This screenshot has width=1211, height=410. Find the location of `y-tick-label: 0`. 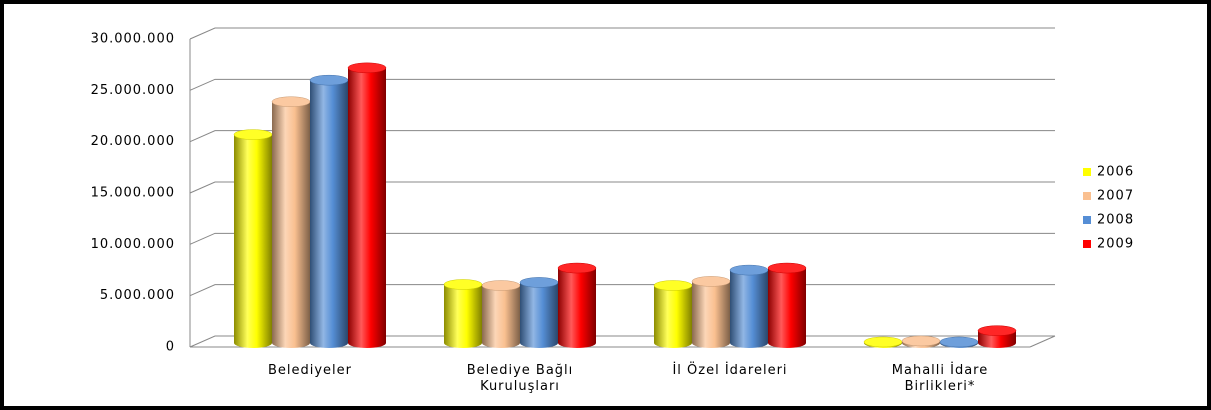

y-tick-label: 0 is located at coordinates (170, 347).